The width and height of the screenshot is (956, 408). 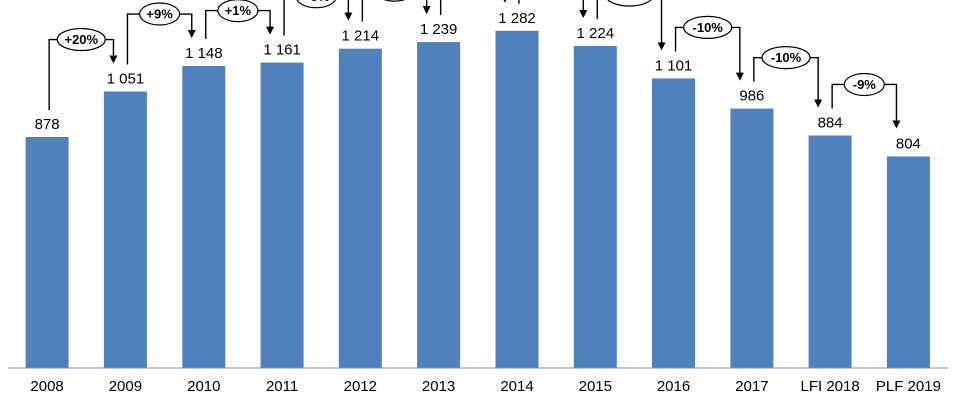 I want to click on x-tick-label: LFI 2018, so click(x=829, y=386).